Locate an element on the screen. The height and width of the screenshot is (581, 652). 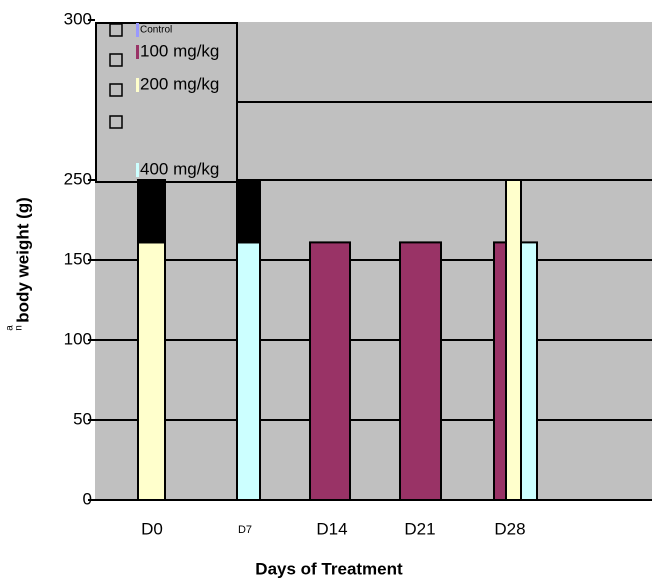
legend-label: 100 mg/kg is located at coordinates (179, 50).